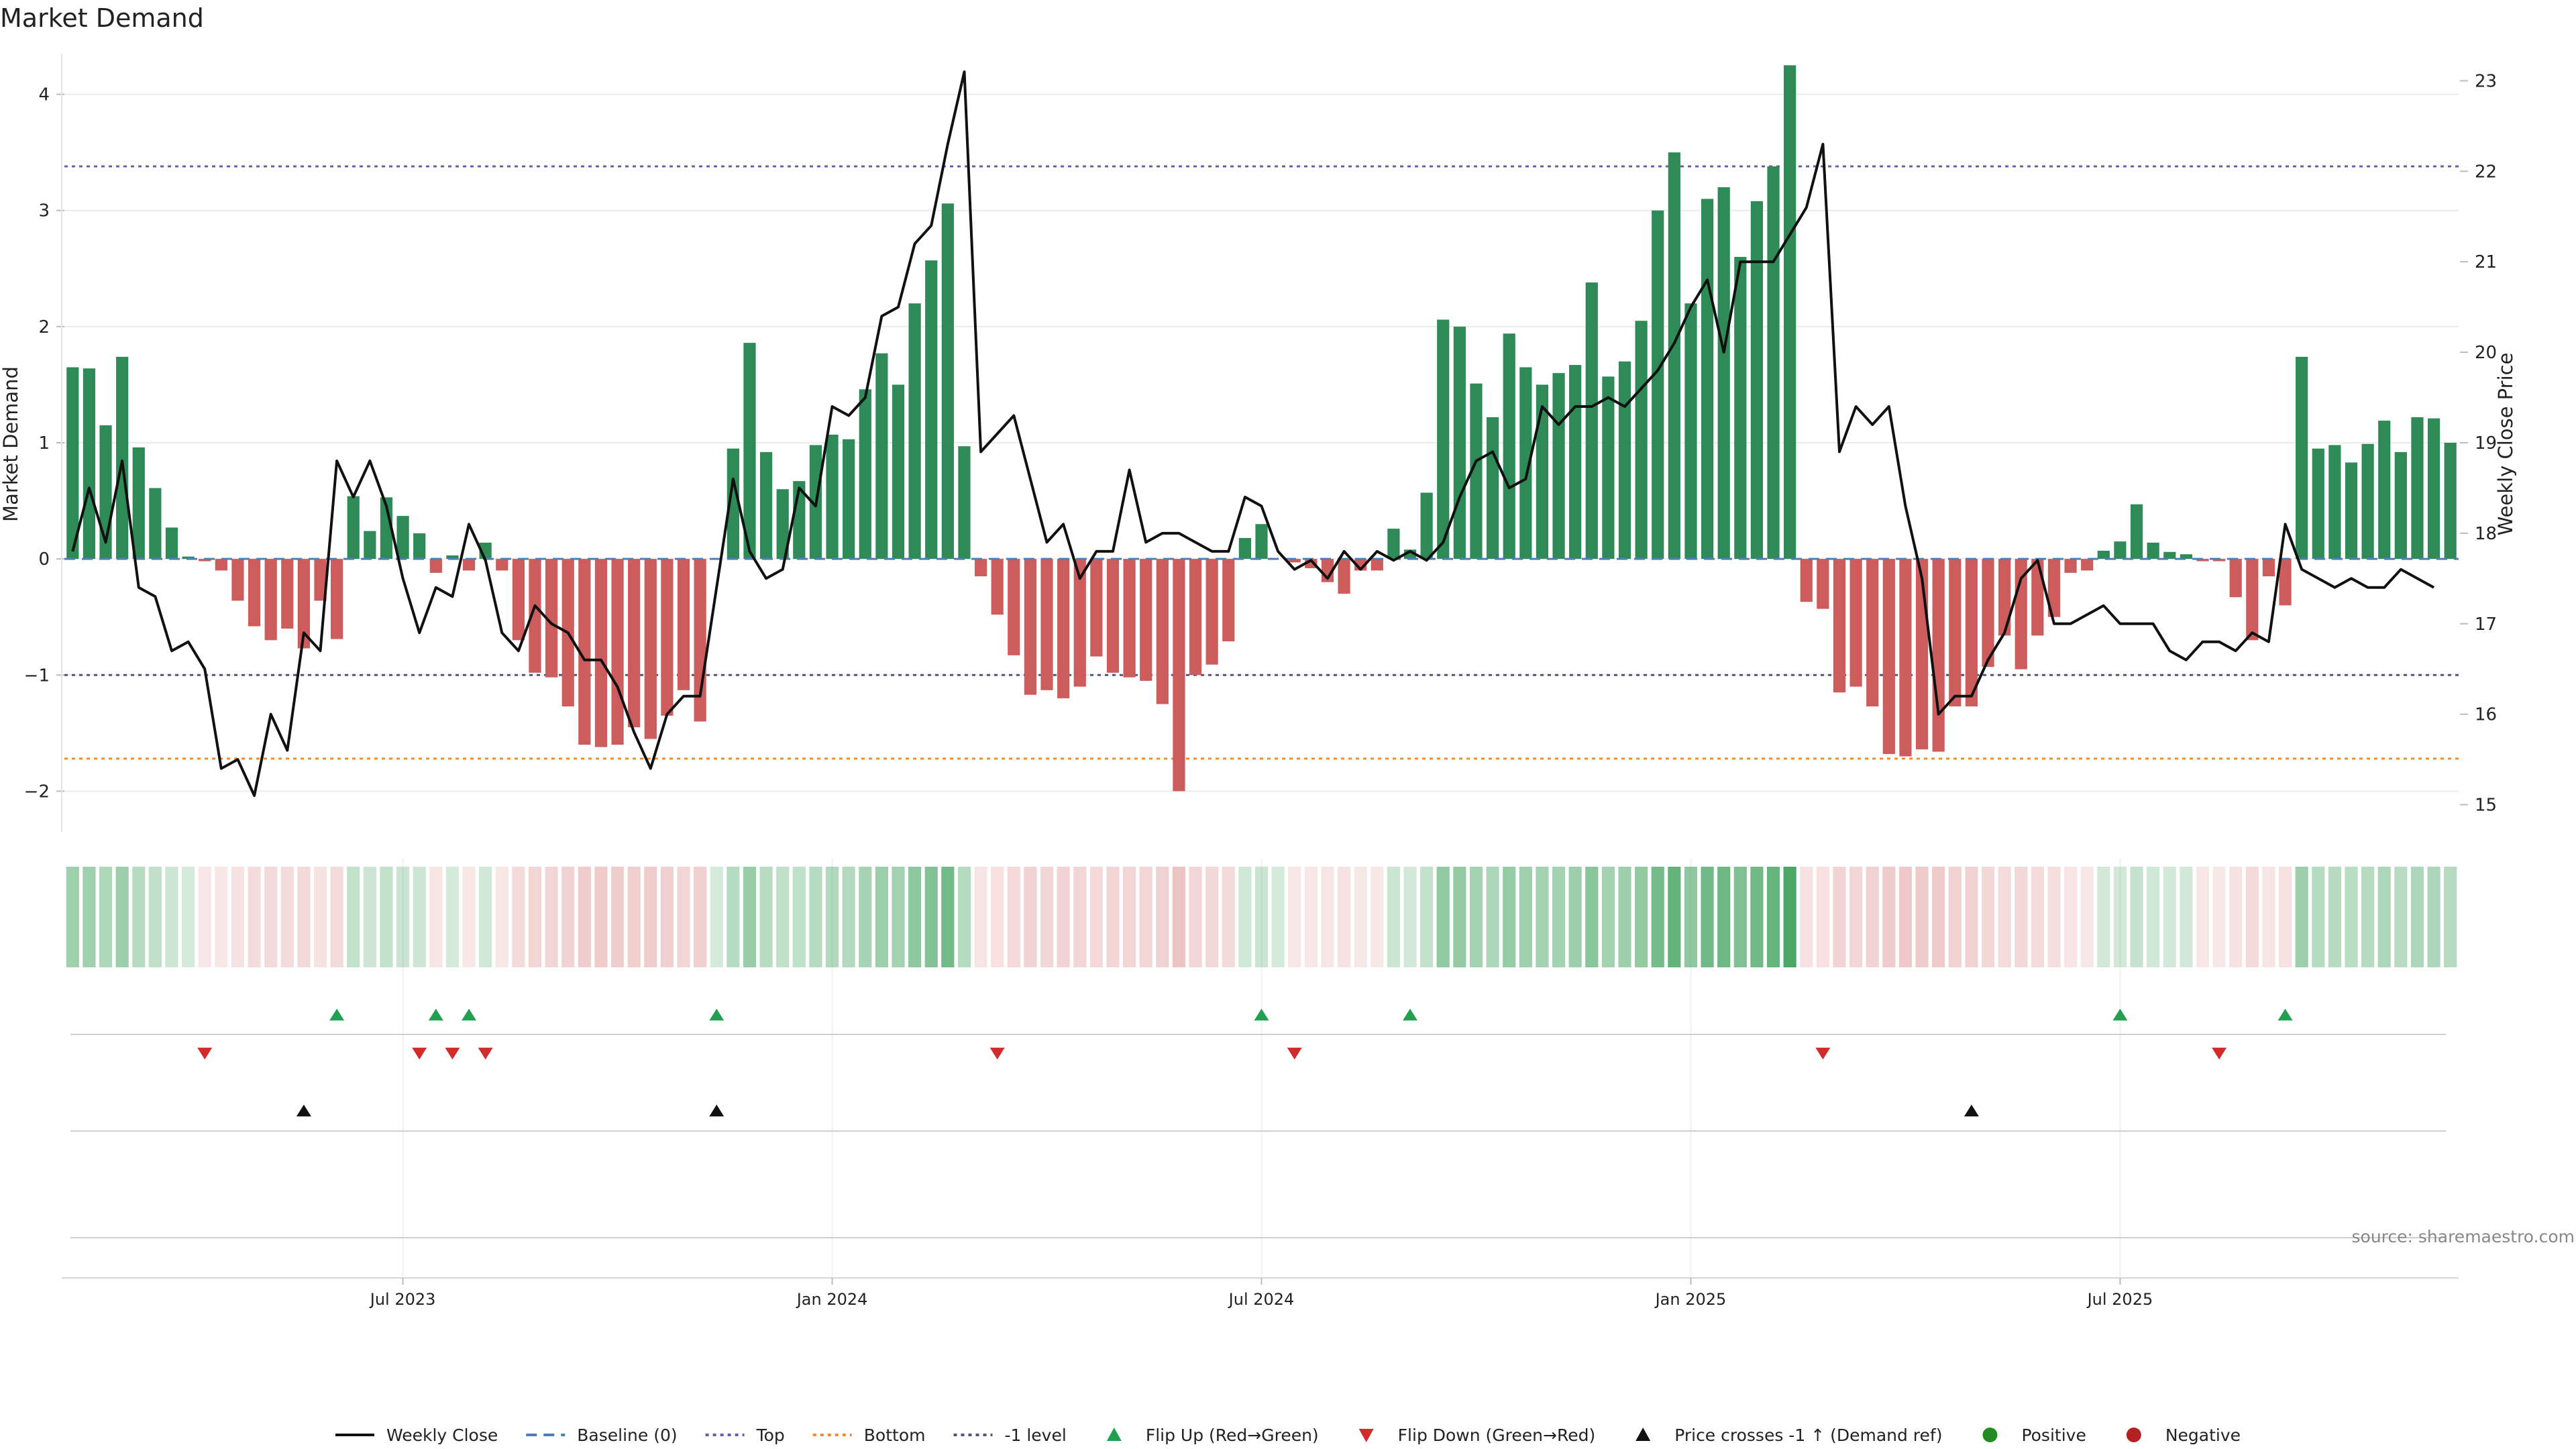 This screenshot has width=2576, height=1449. What do you see at coordinates (1261, 1299) in the screenshot?
I see `x-tick-label: Jul 2024` at bounding box center [1261, 1299].